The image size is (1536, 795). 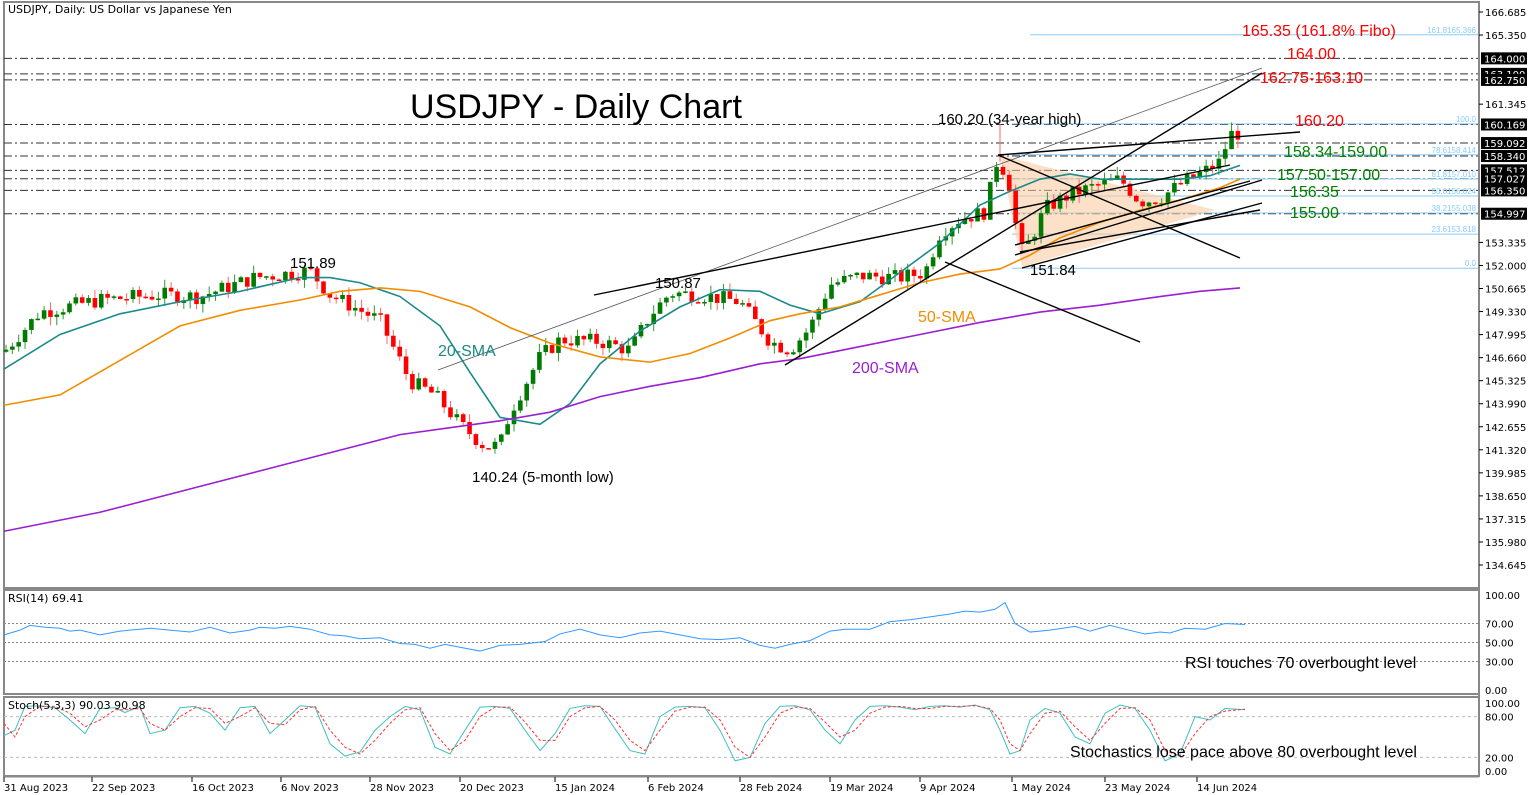 What do you see at coordinates (1454, 174) in the screenshot?
I see `svg-text: 61.8157.010` at bounding box center [1454, 174].